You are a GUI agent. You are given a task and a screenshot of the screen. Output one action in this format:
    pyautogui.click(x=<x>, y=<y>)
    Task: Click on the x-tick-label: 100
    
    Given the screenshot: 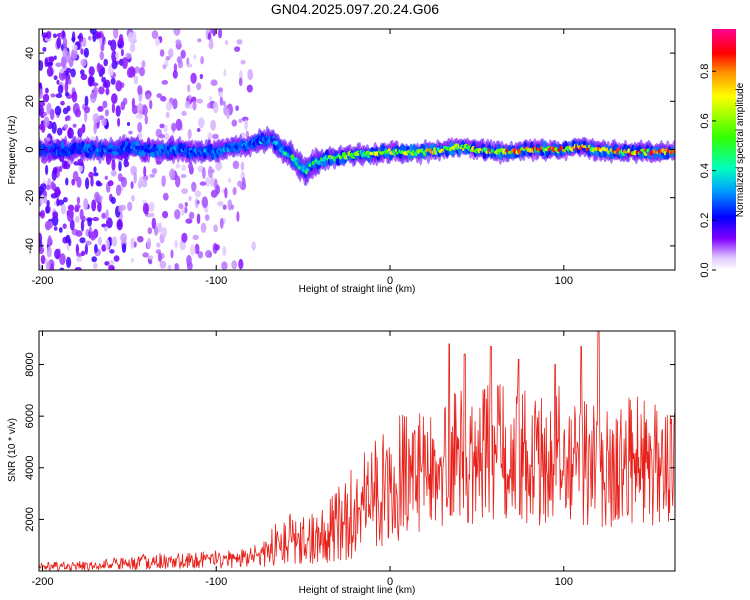 What is the action you would take?
    pyautogui.click(x=564, y=281)
    